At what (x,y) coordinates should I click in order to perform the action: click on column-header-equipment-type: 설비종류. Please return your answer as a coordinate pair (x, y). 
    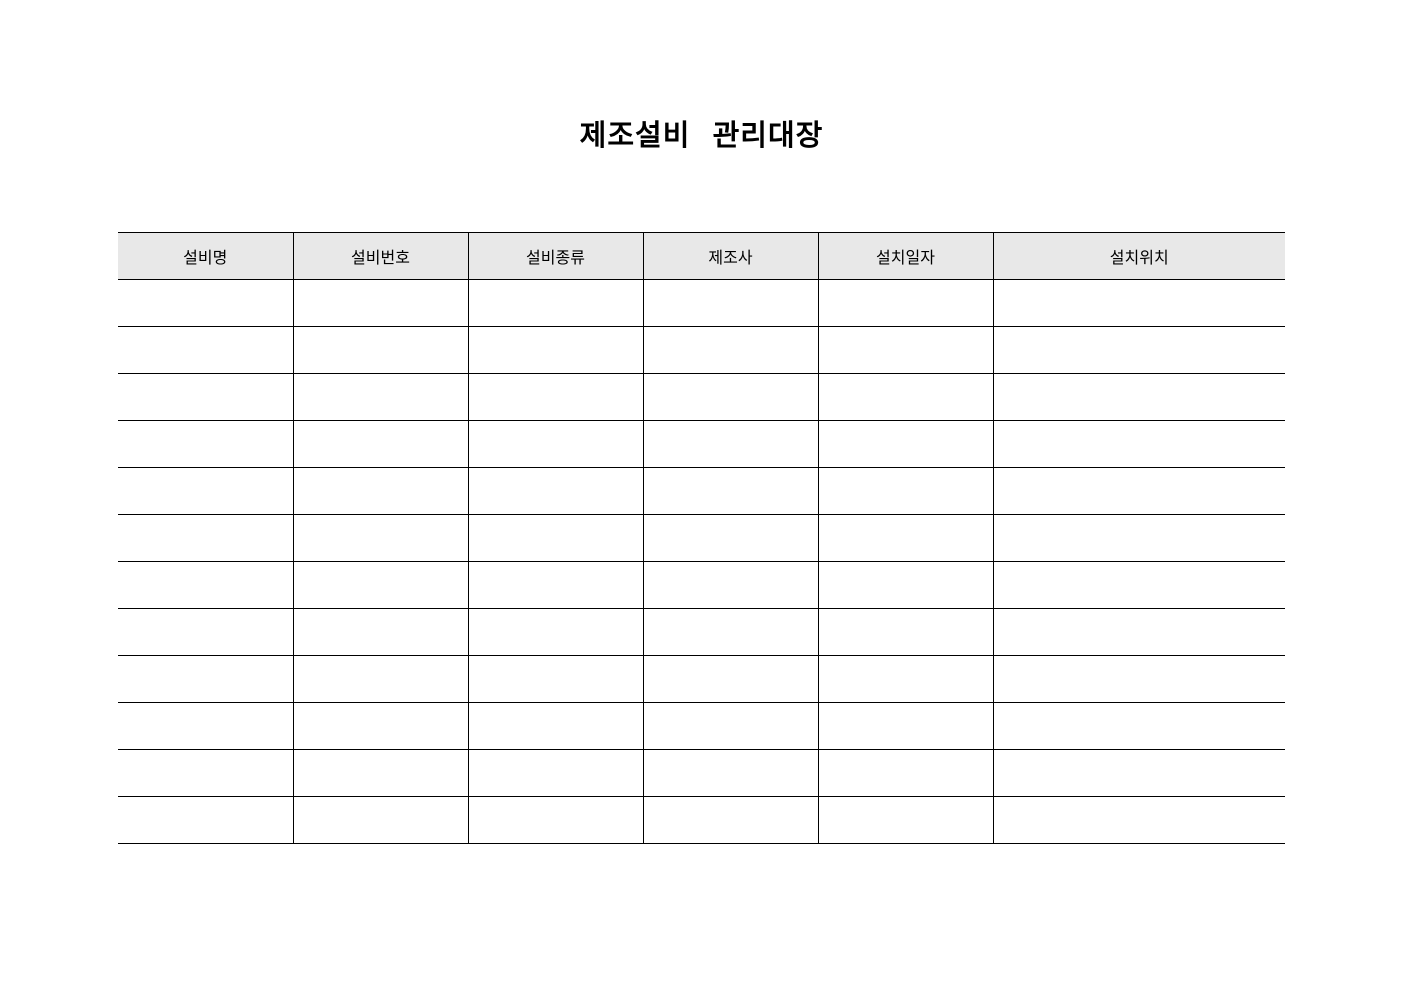
    Looking at the image, I should click on (555, 256).